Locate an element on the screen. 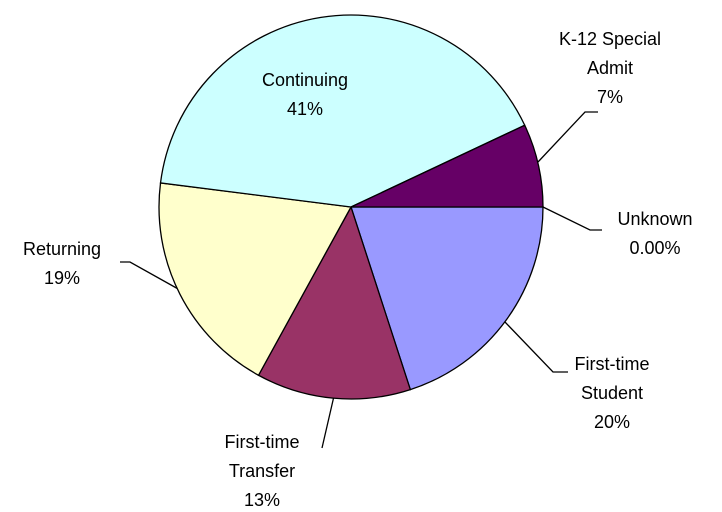 This screenshot has height=512, width=722. value-label: 7% is located at coordinates (609, 97).